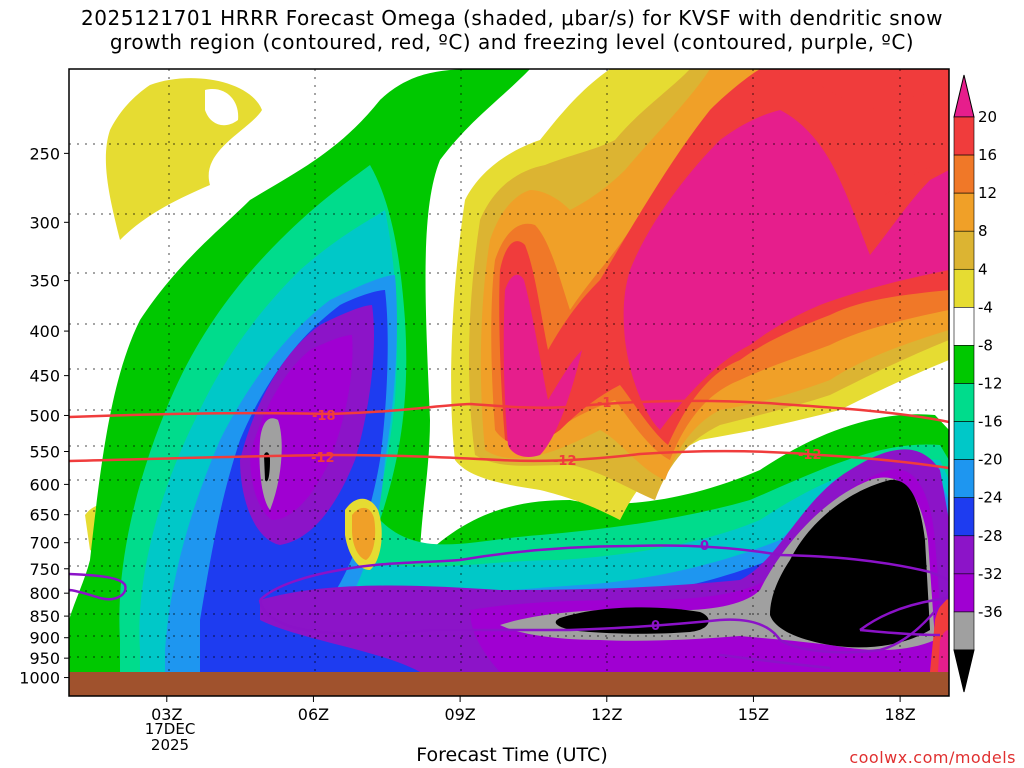 The width and height of the screenshot is (1024, 768). I want to click on colorbar-bottom-arrow, so click(964, 671).